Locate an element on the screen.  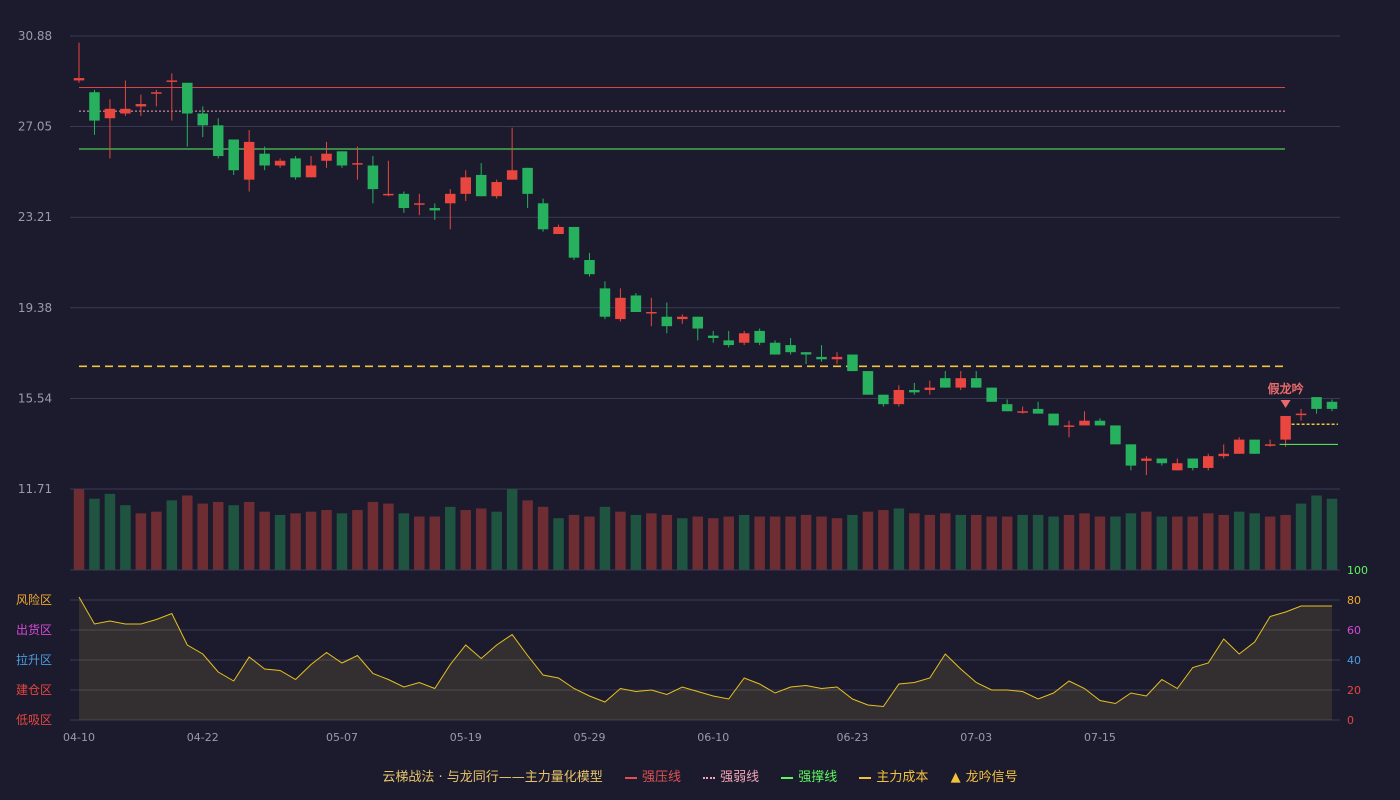
risk-zone-label: 拉升区 is located at coordinates (34, 659).